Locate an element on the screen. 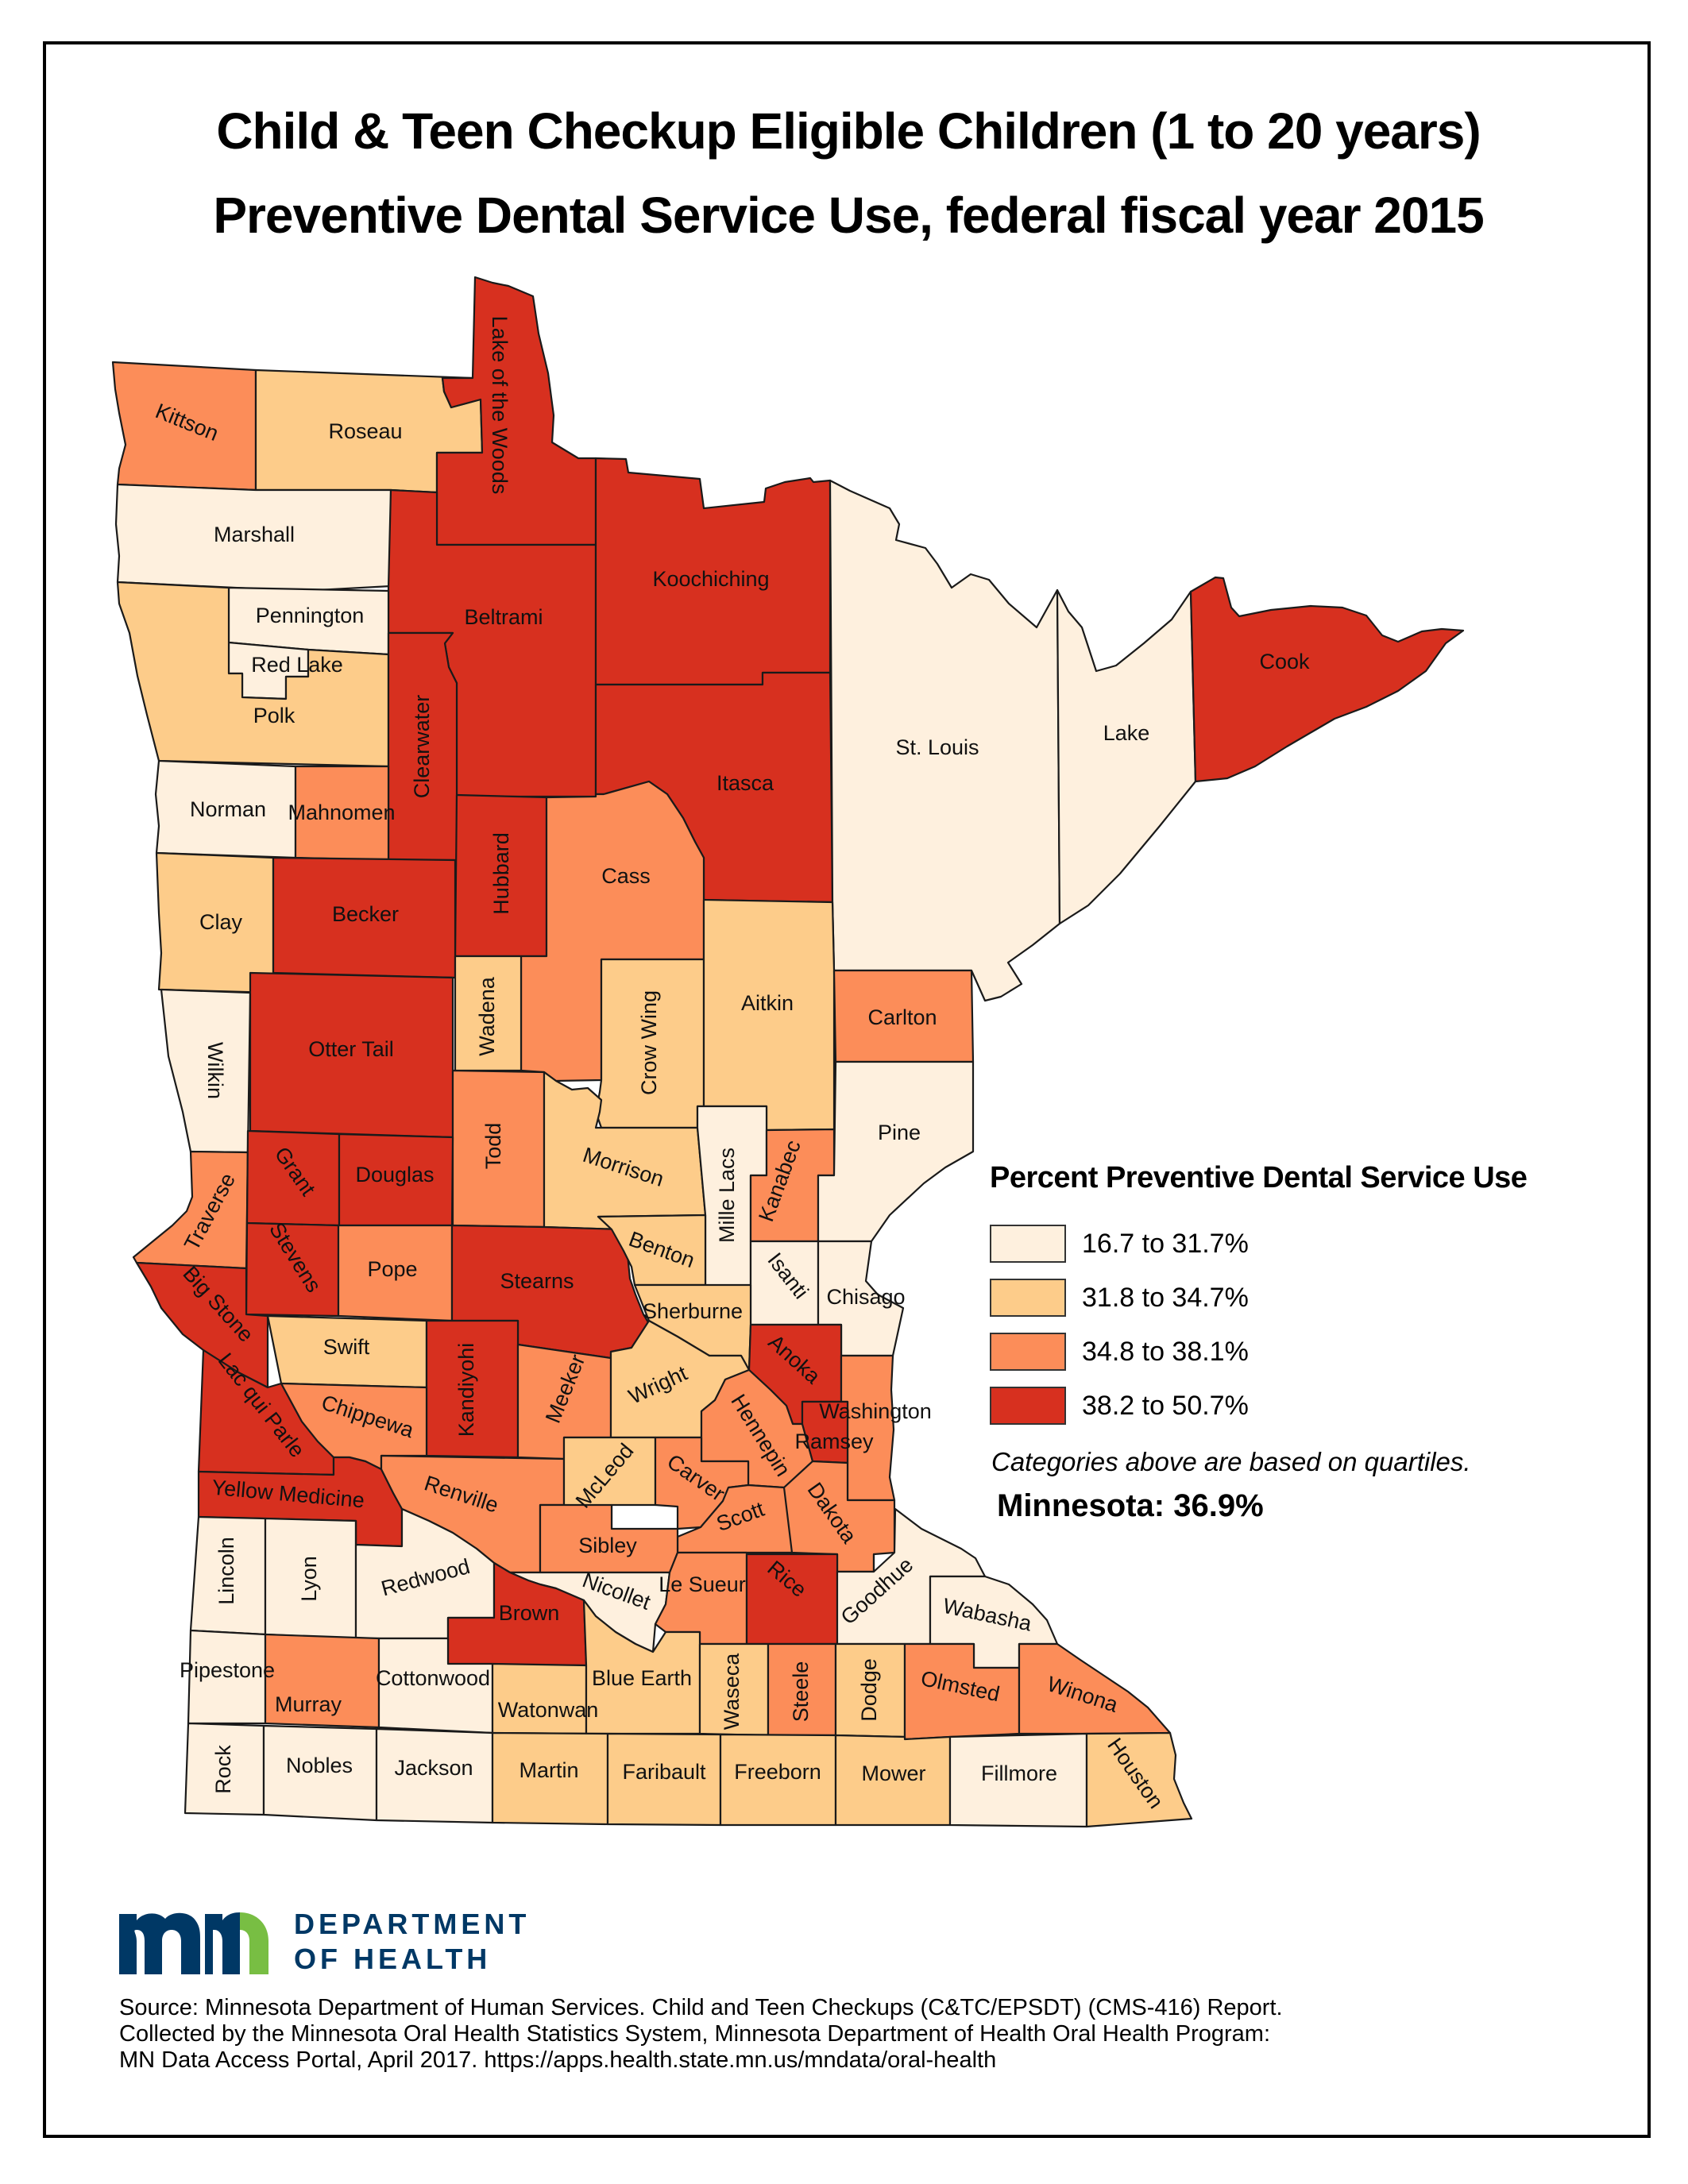  state-rate: Minnesota: 36.9% is located at coordinates (1130, 1505).